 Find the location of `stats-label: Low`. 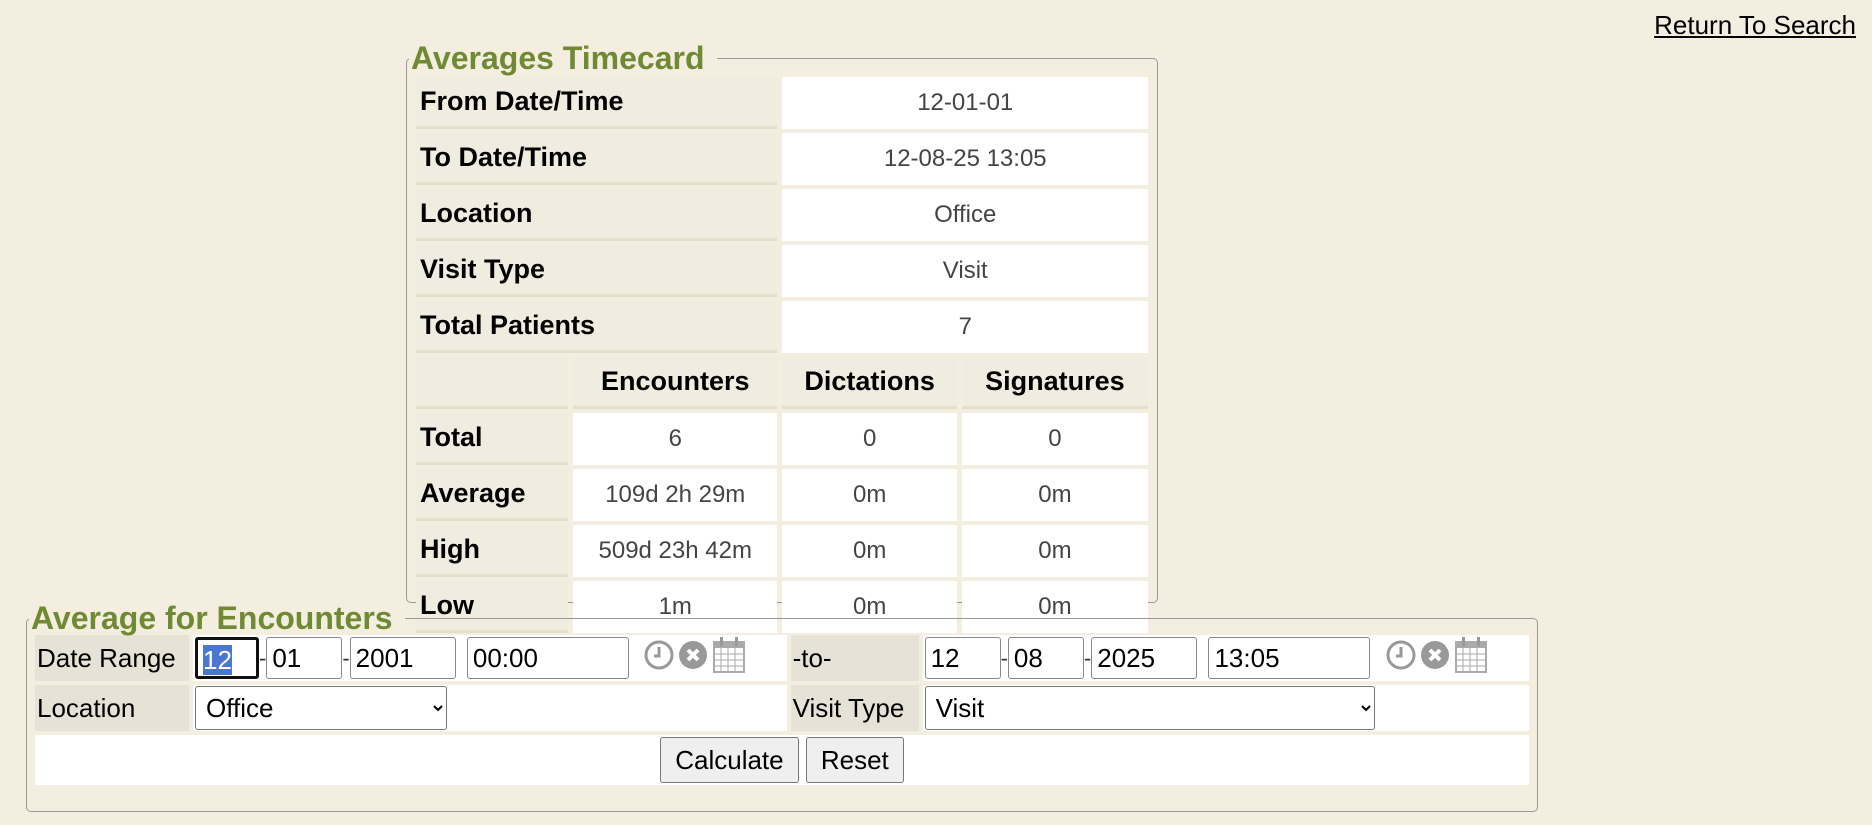

stats-label: Low is located at coordinates (492, 607).